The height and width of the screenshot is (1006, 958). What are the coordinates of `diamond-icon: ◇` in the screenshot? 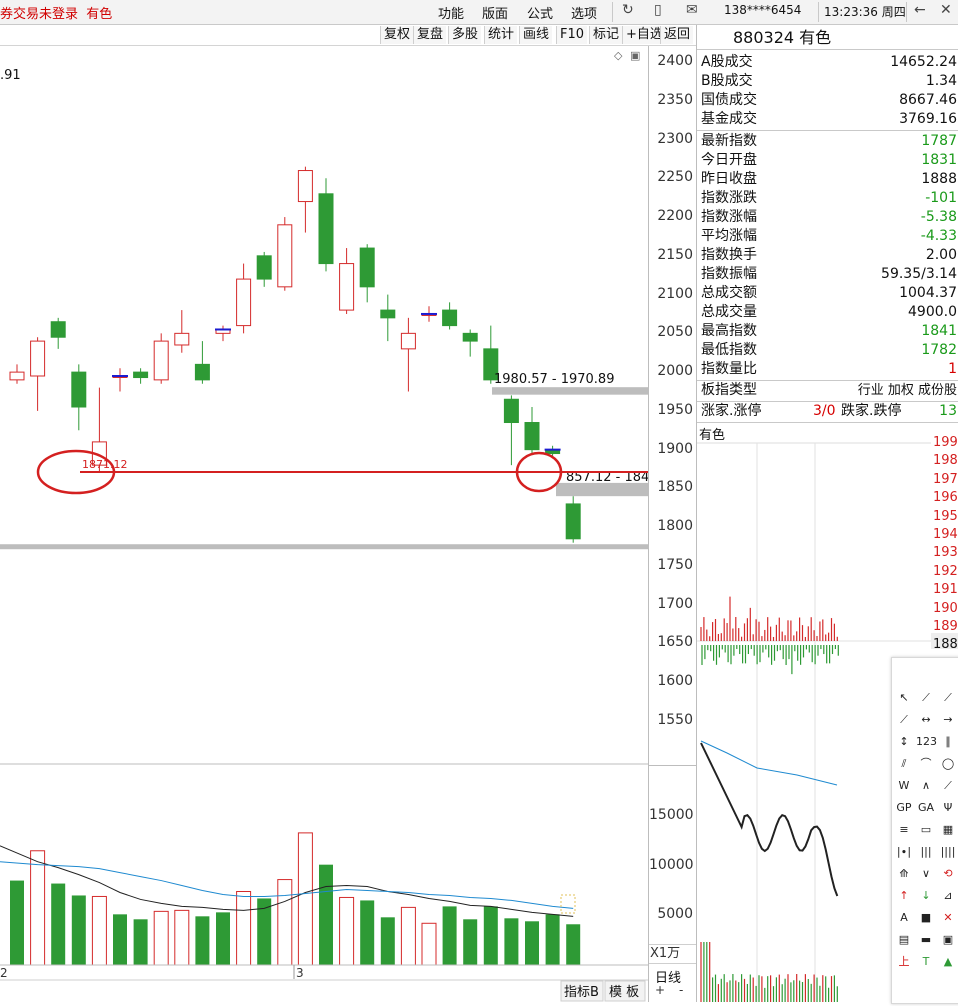 It's located at (618, 55).